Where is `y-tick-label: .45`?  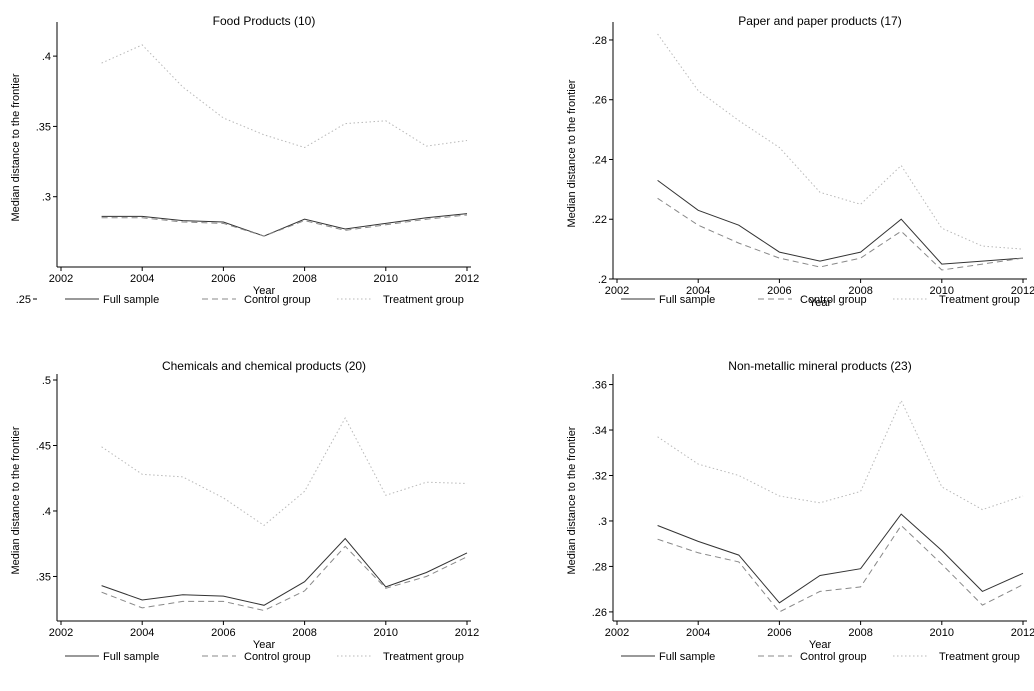
y-tick-label: .45 is located at coordinates (43, 446).